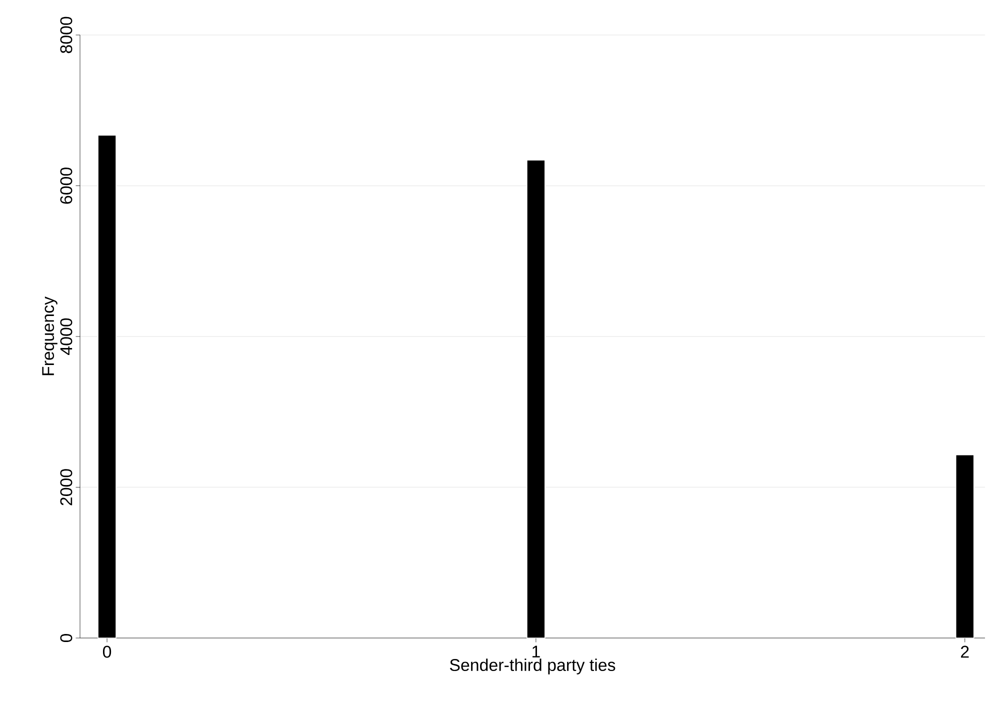 The height and width of the screenshot is (719, 989). What do you see at coordinates (66, 487) in the screenshot?
I see `y-tick-label: 2000` at bounding box center [66, 487].